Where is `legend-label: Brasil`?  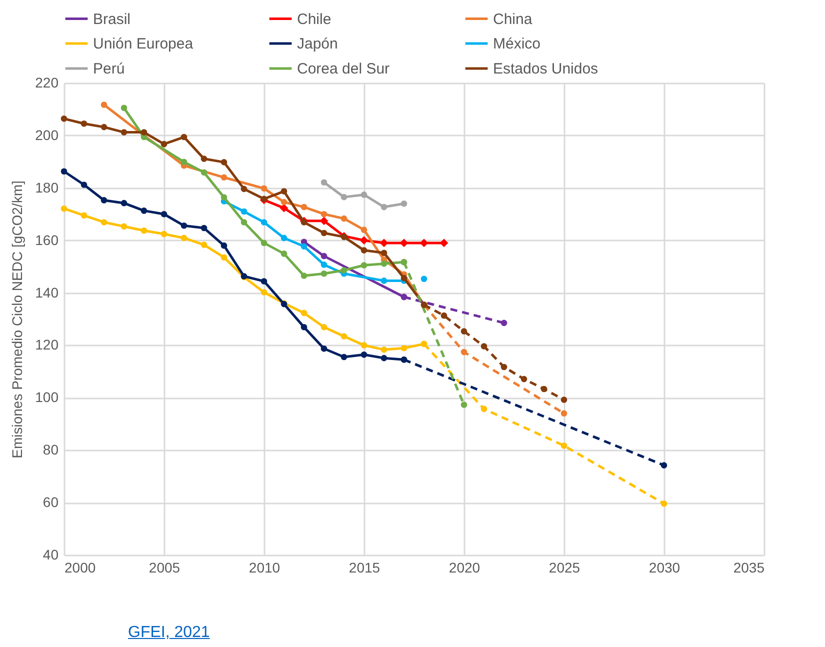
legend-label: Brasil is located at coordinates (112, 19).